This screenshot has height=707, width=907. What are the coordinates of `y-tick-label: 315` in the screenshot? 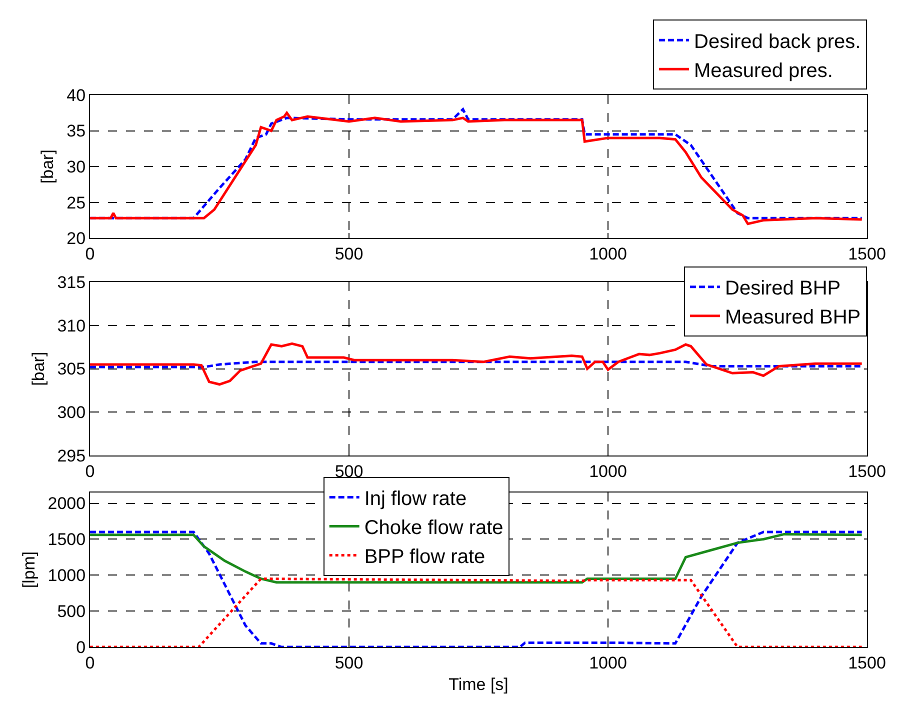 It's located at (71, 282).